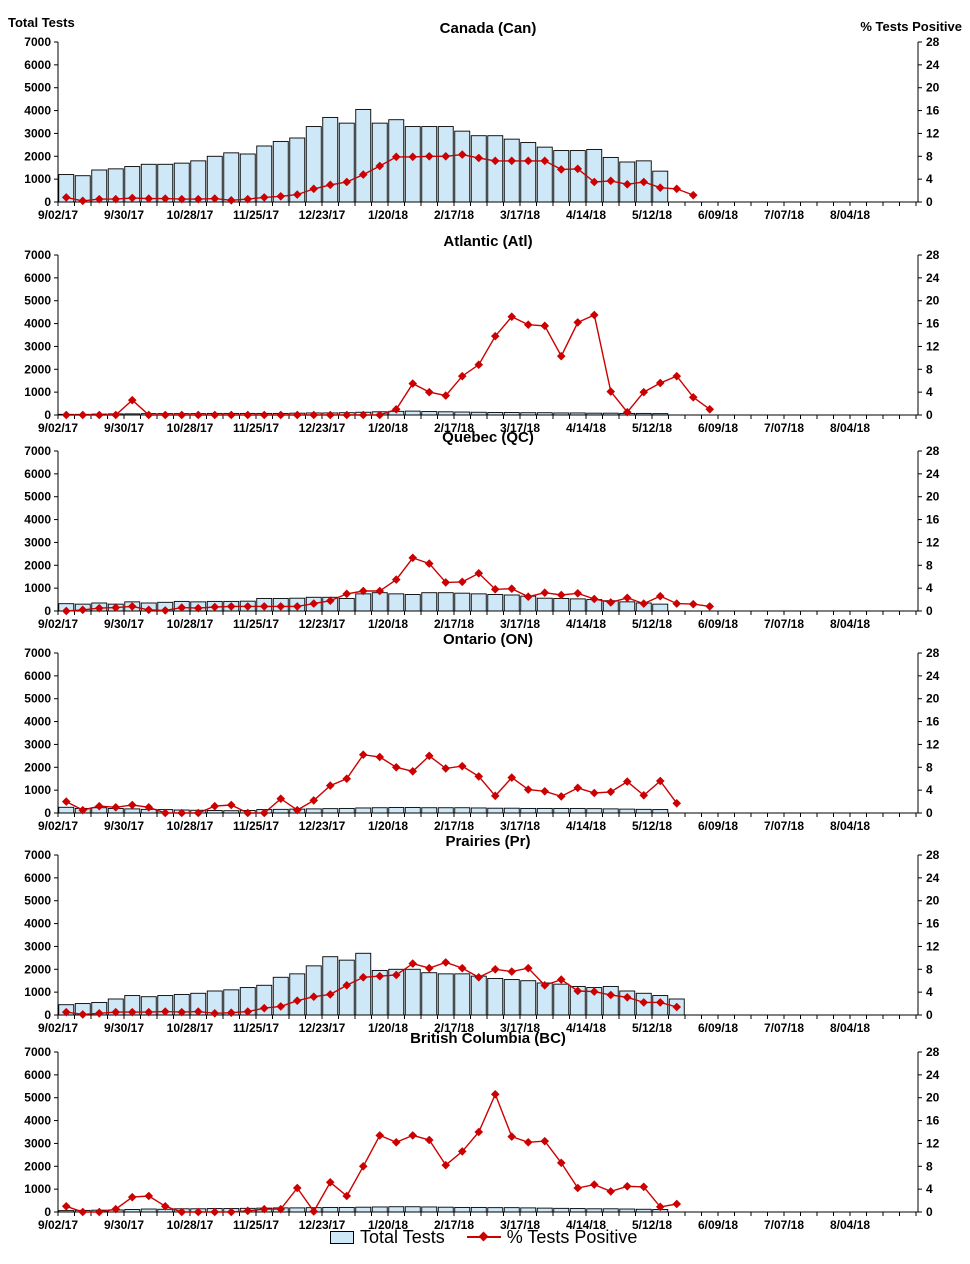 This screenshot has width=970, height=1264. What do you see at coordinates (586, 1225) in the screenshot?
I see `x-tick-label: 4/14/18` at bounding box center [586, 1225].